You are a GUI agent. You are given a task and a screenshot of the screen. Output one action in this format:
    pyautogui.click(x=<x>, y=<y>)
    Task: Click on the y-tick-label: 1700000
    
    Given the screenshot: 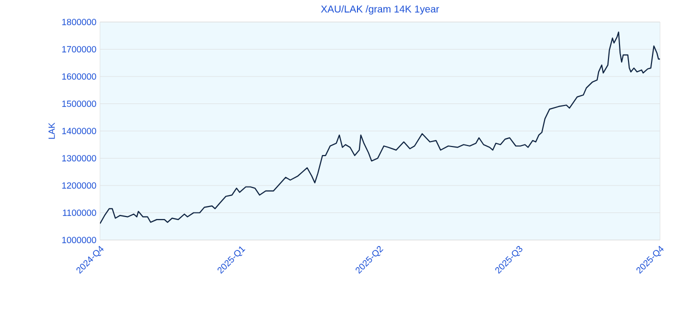 What is the action you would take?
    pyautogui.click(x=79, y=49)
    